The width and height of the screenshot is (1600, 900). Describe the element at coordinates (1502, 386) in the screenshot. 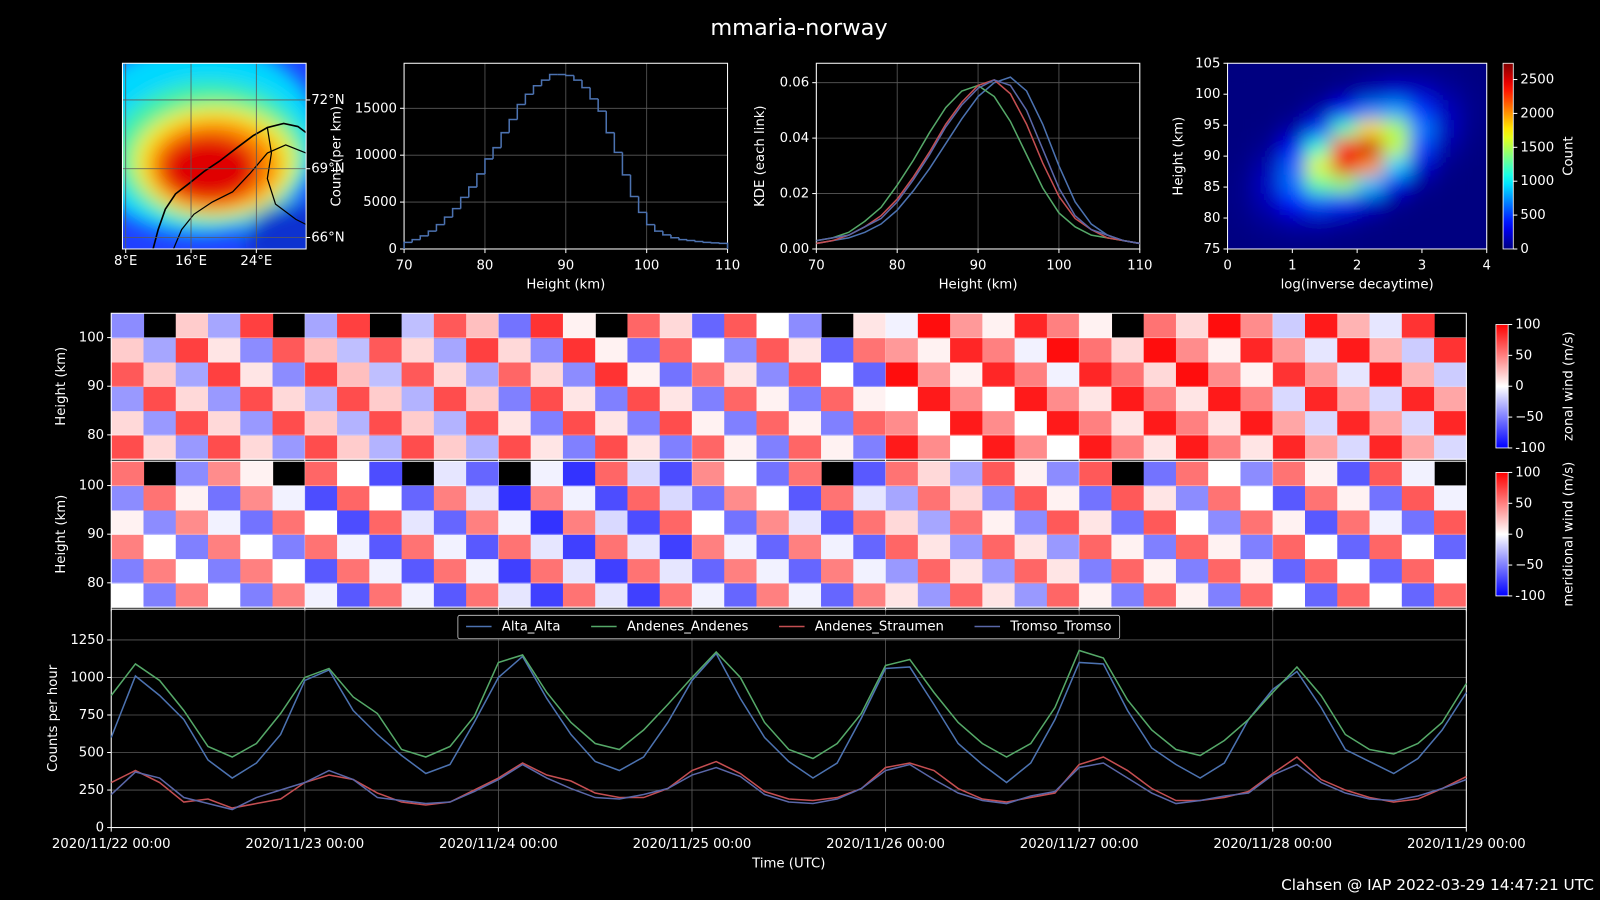

I see `colorbar` at that location.